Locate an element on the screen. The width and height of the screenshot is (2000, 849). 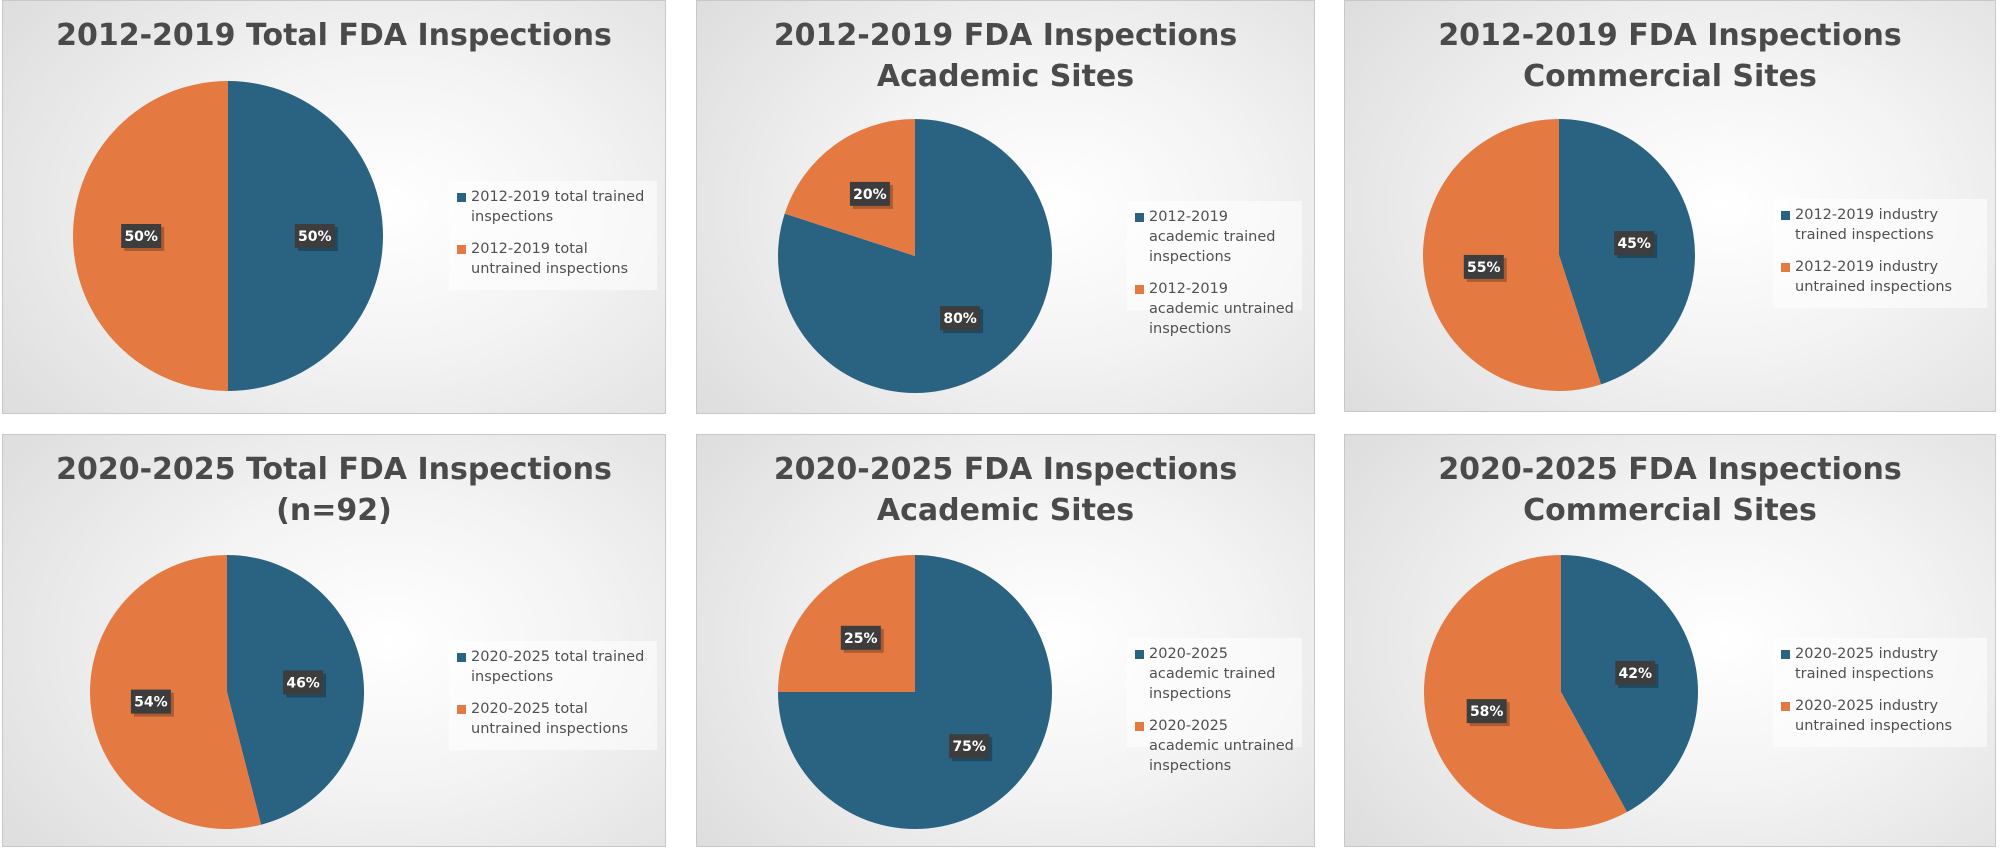
legend-label-untrained: 2020-2025 total untrained inspections is located at coordinates (550, 719).